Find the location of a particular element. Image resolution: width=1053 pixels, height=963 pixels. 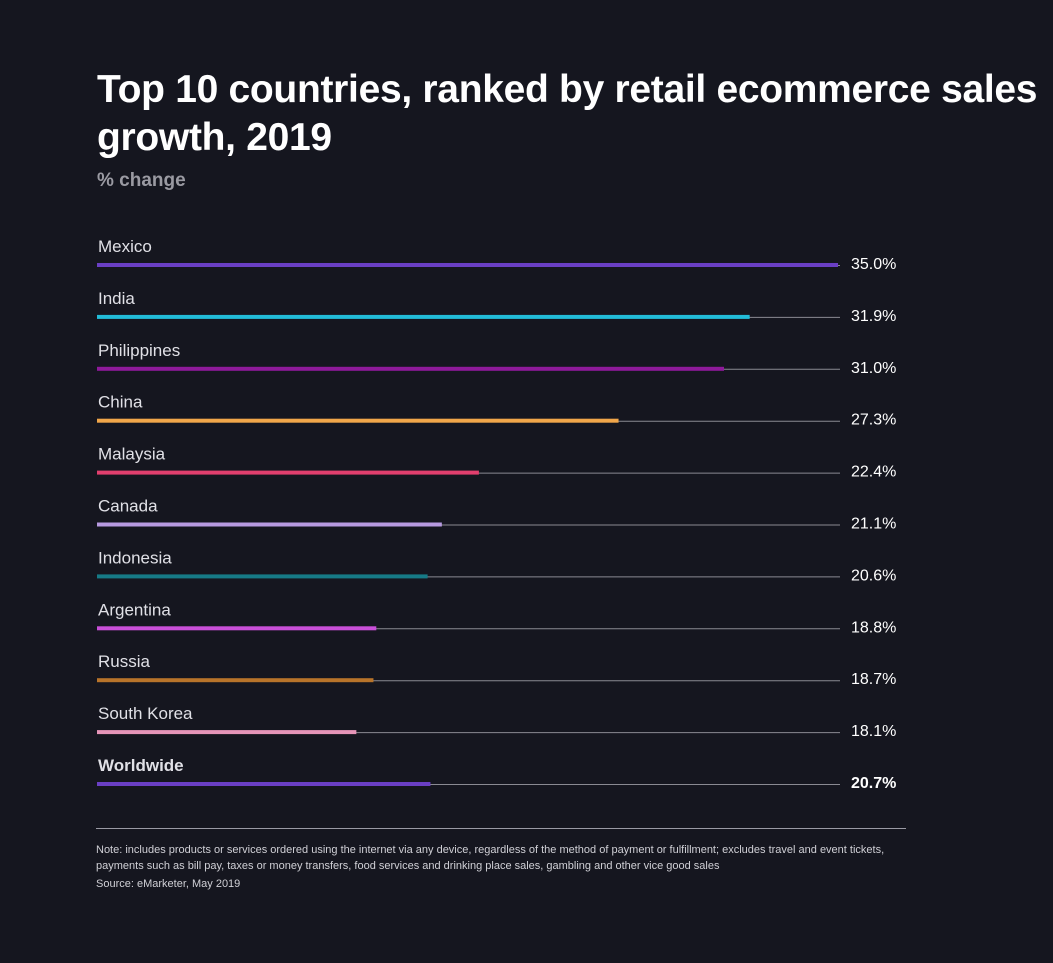

value-label: 22.4% is located at coordinates (873, 472).